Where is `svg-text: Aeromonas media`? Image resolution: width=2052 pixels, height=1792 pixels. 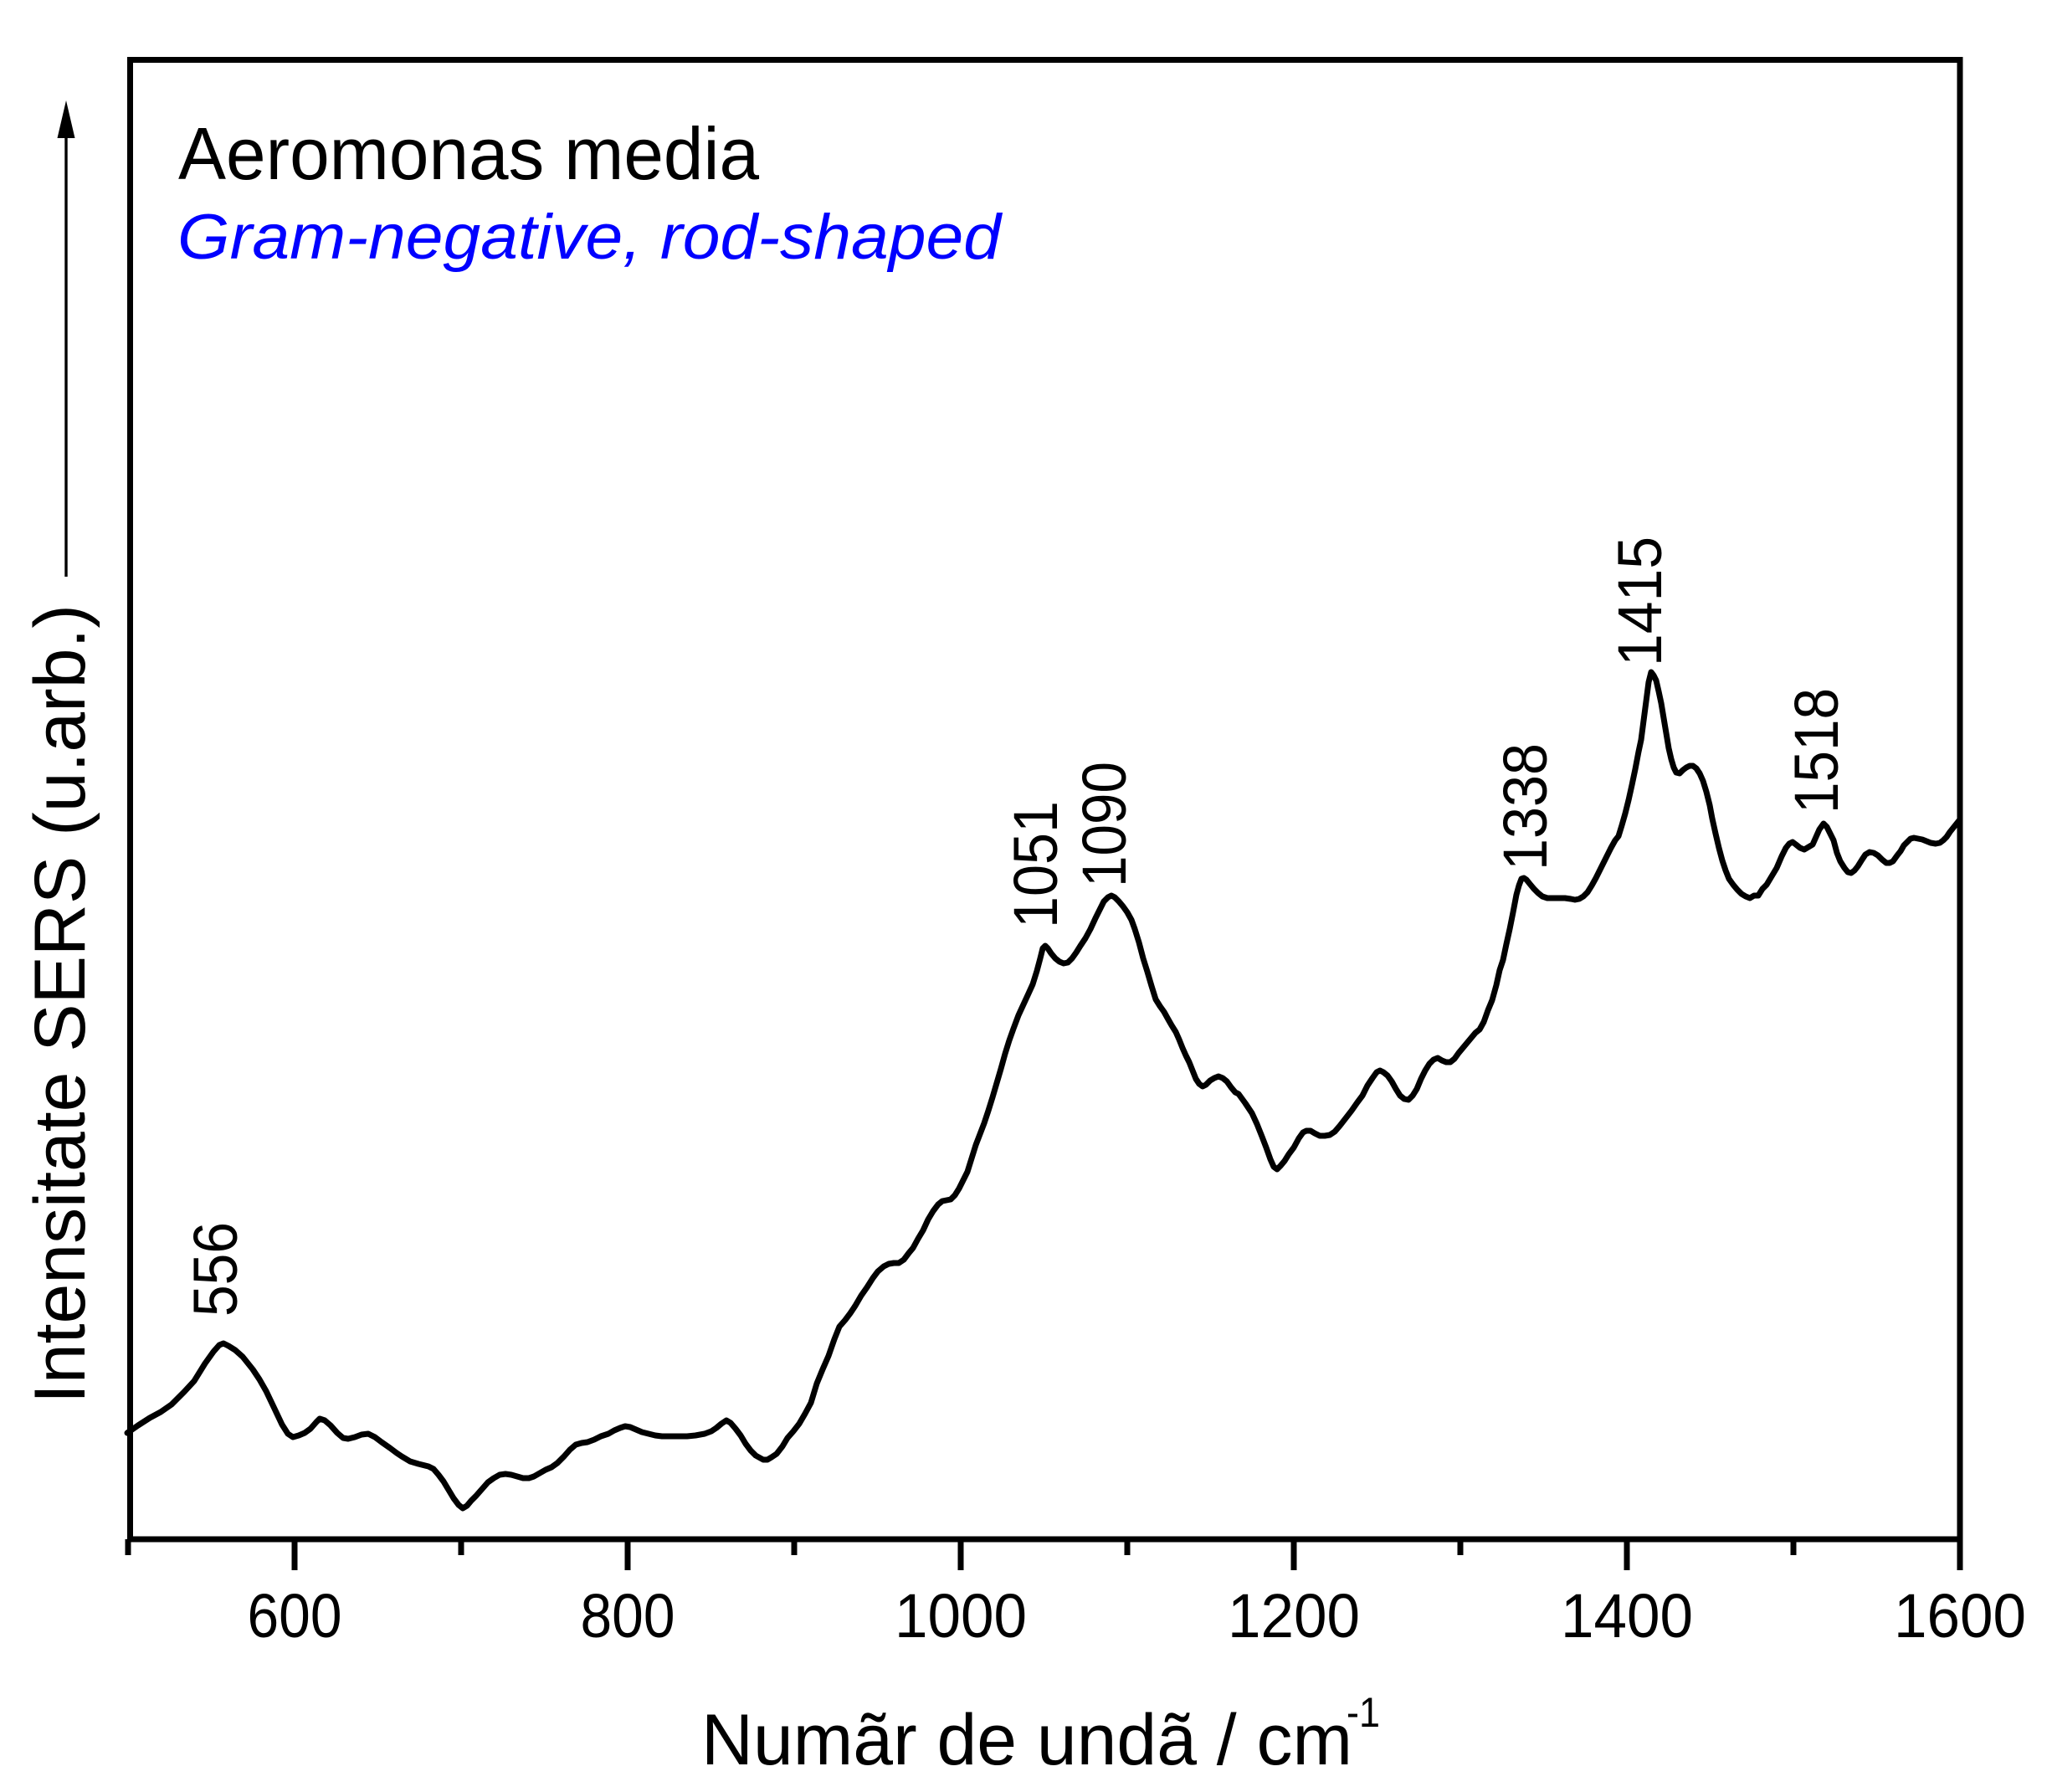 svg-text: Aeromonas media is located at coordinates (468, 153).